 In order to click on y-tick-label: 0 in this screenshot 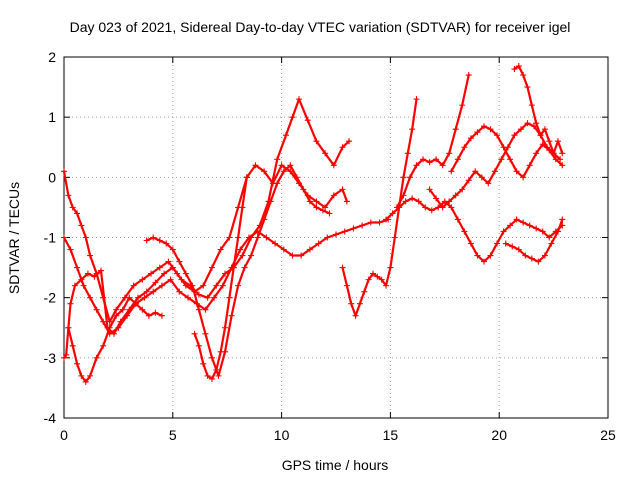, I will do `click(52, 177)`.